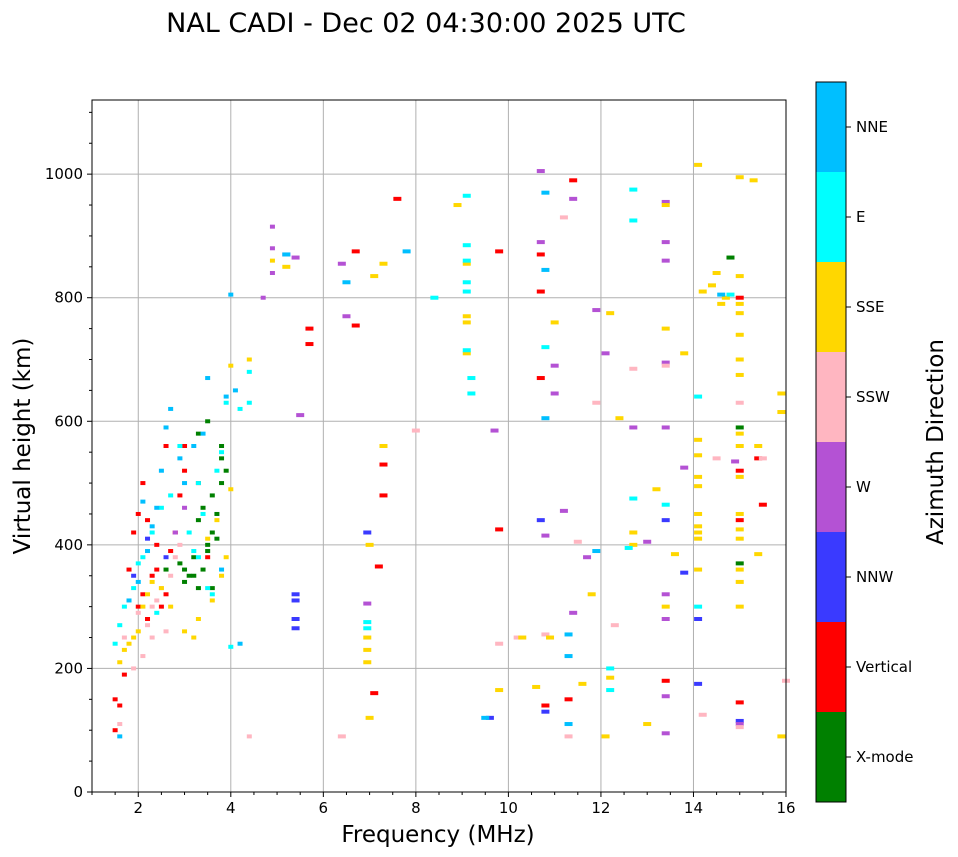  Describe the element at coordinates (872, 127) in the screenshot. I see `colorbar-tick-label: NNE` at that location.